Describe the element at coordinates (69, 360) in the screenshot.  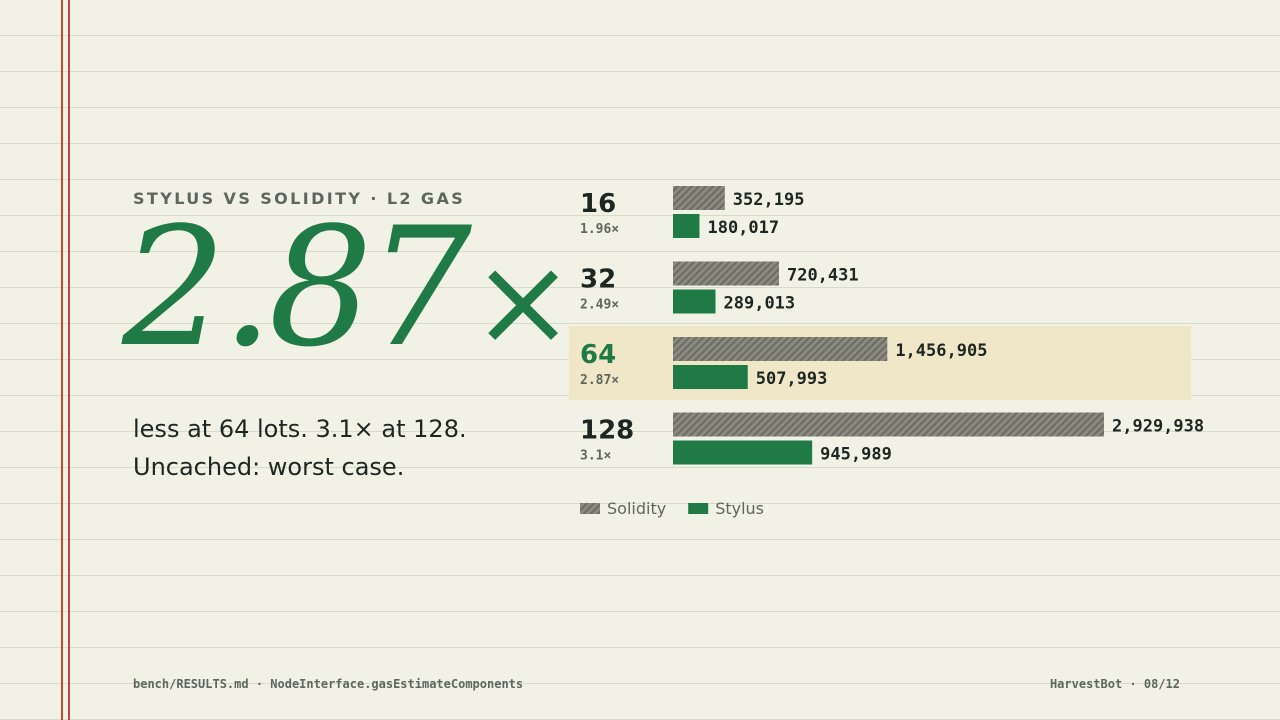
I see `margin-rule-right` at that location.